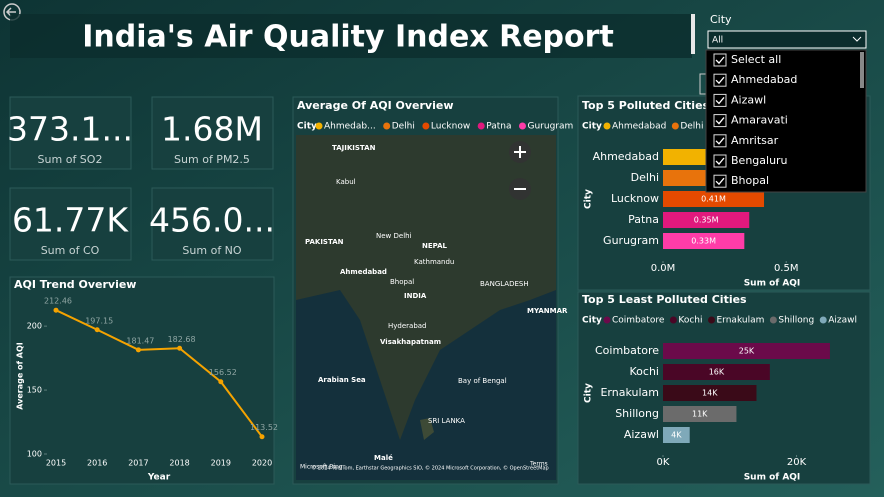  I want to click on slicer-option: Ahmedabad, so click(764, 79).